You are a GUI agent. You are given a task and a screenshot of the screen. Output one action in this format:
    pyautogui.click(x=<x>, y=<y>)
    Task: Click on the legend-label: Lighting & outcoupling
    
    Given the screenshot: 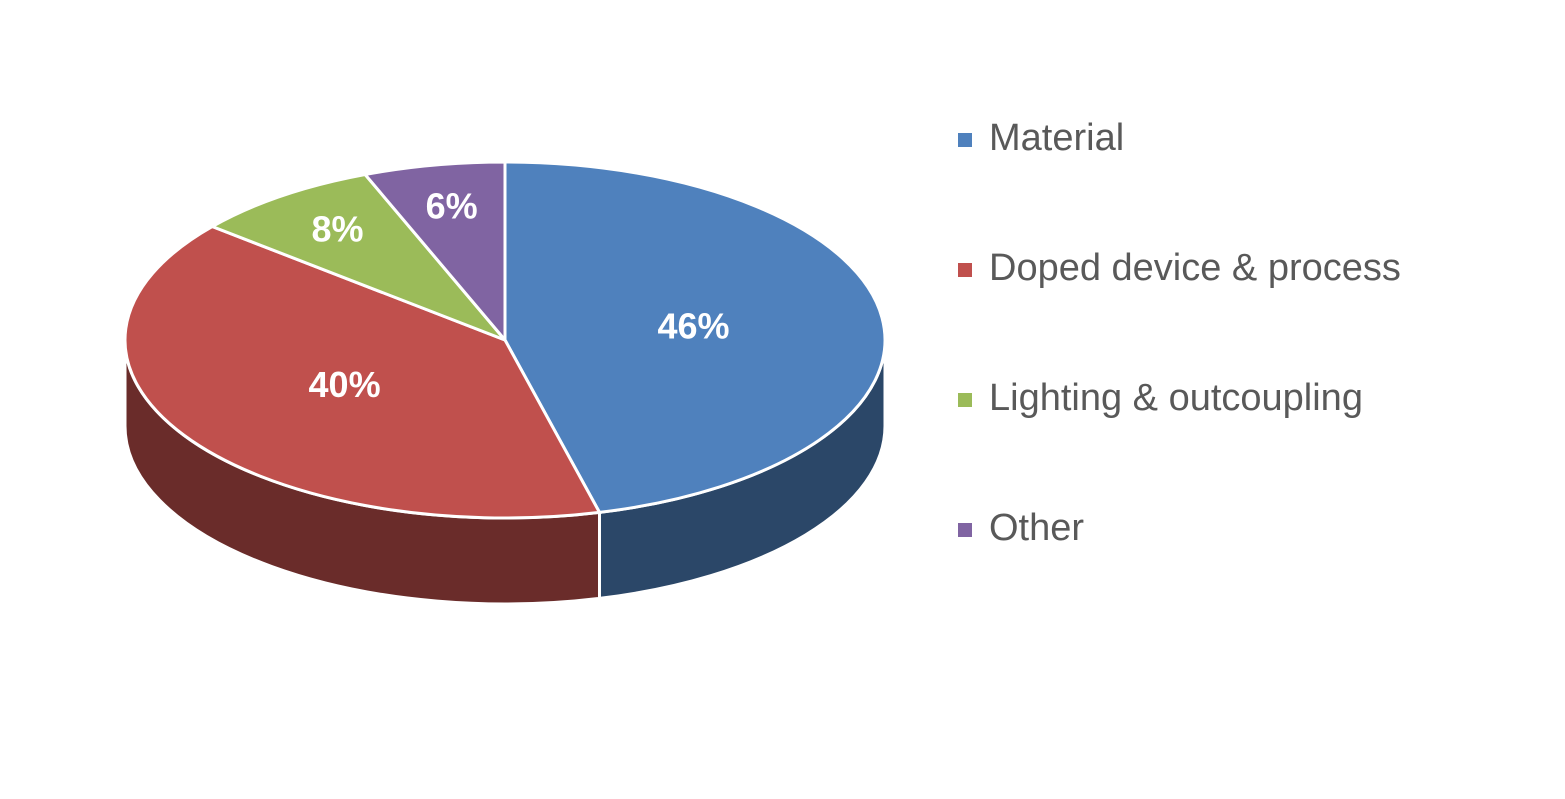 What is the action you would take?
    pyautogui.click(x=1176, y=398)
    